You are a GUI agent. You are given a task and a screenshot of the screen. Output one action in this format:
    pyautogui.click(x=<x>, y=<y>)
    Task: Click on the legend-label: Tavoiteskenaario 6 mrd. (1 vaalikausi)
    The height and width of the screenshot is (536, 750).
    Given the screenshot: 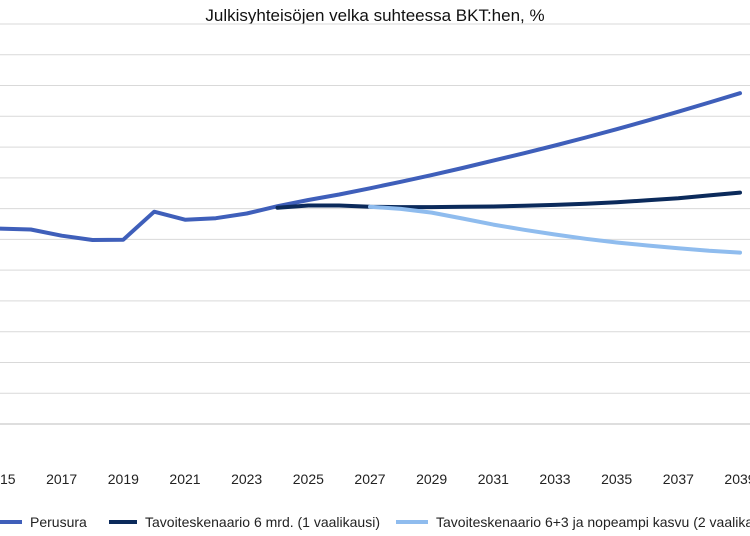 What is the action you would take?
    pyautogui.click(x=262, y=522)
    